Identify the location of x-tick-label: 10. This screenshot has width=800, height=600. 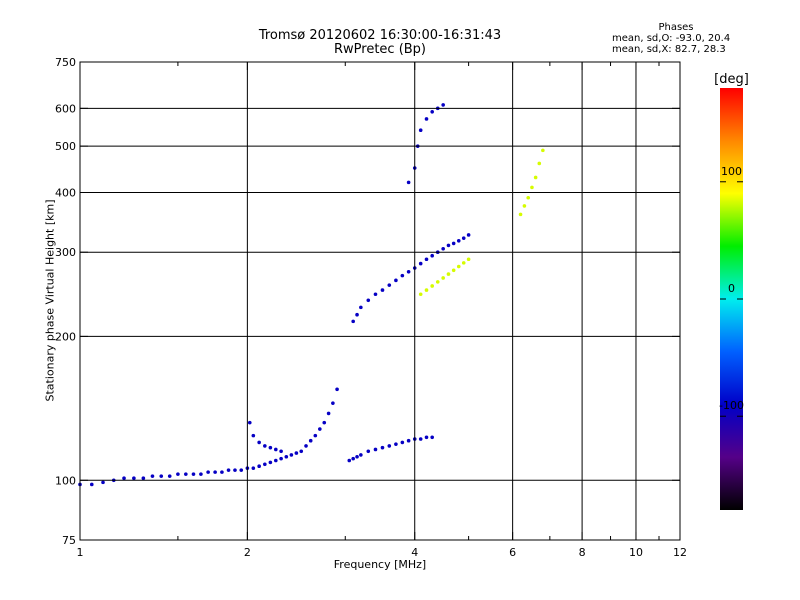
(636, 552).